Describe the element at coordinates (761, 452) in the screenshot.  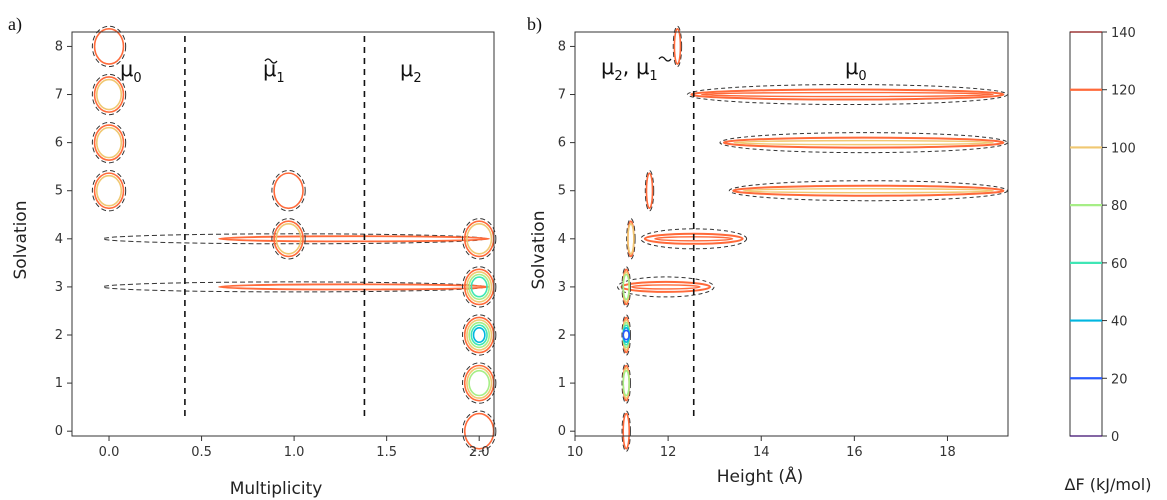
I see `x-tick-label: 14` at that location.